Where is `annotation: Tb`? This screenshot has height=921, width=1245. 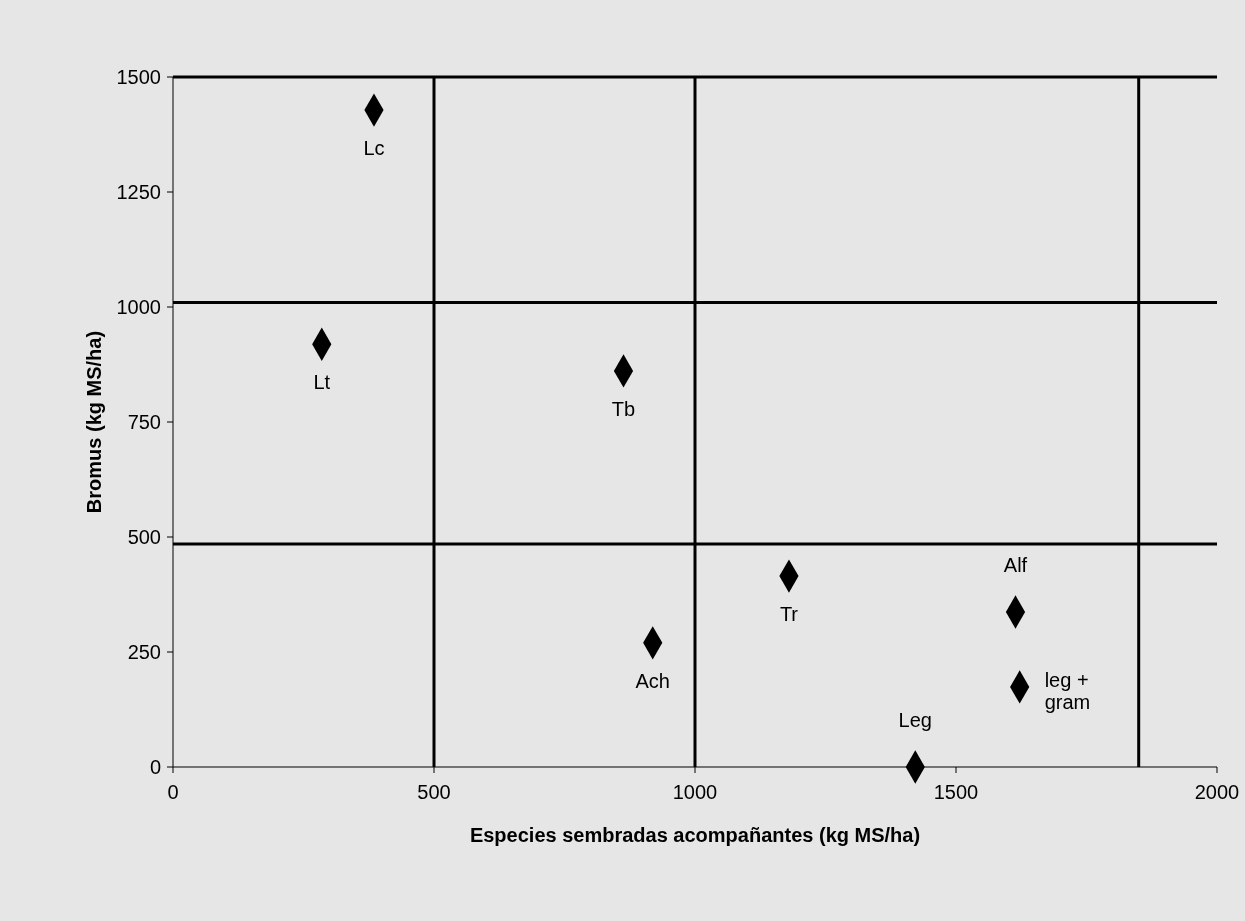 annotation: Tb is located at coordinates (623, 408).